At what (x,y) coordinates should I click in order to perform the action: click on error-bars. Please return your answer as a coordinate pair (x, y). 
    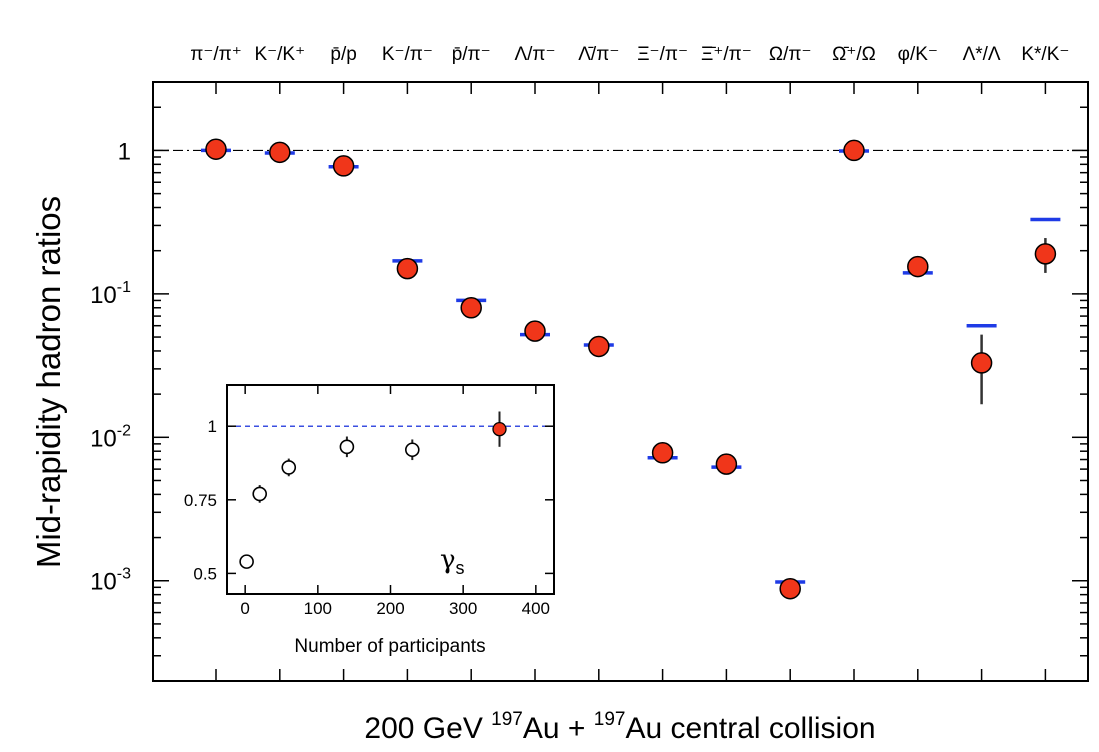
    Looking at the image, I should click on (1013, 321).